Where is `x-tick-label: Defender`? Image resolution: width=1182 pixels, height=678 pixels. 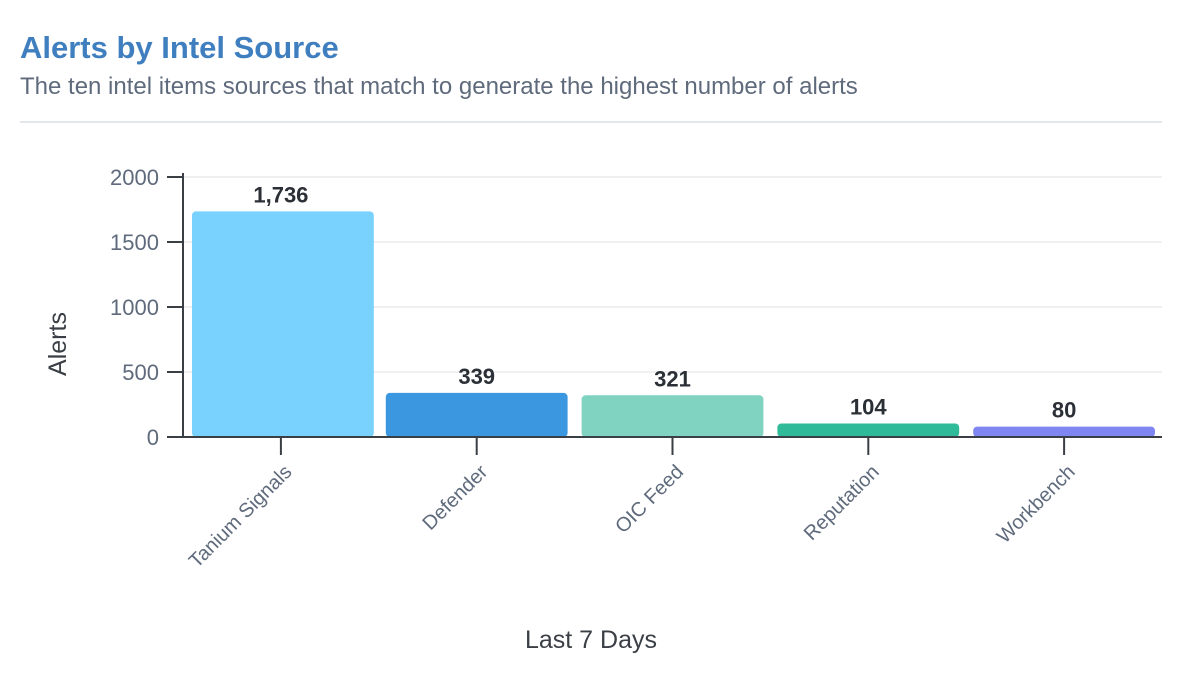 x-tick-label: Defender is located at coordinates (455, 498).